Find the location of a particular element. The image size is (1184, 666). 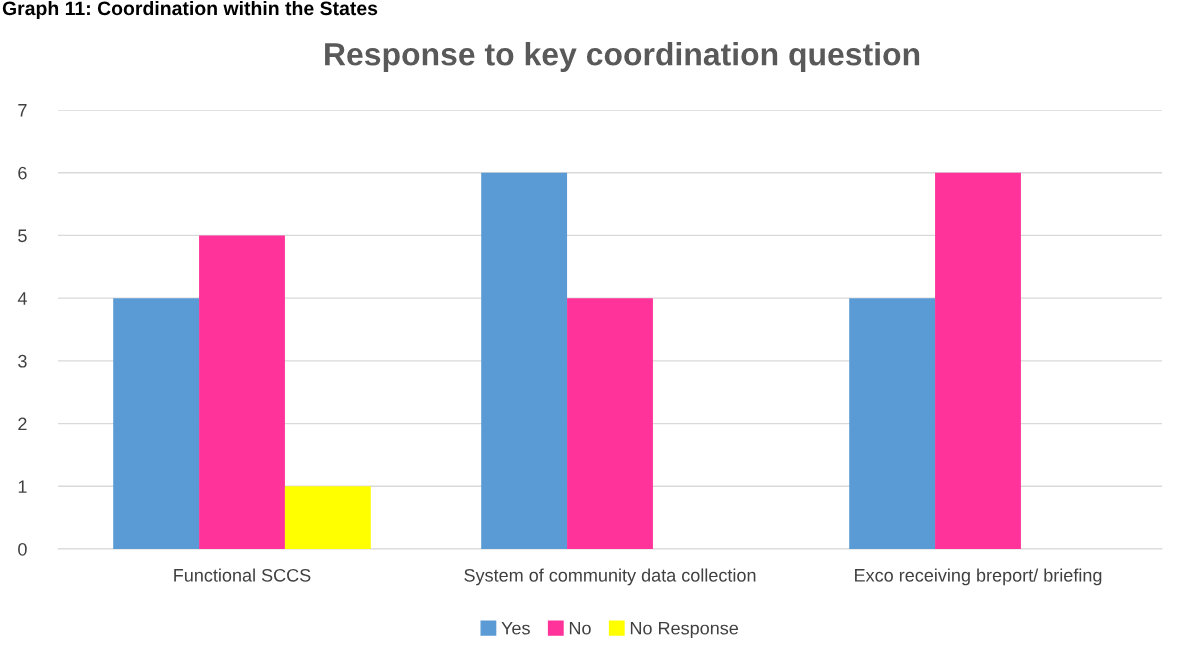

chart-title: Response to key coordination question is located at coordinates (622, 57).